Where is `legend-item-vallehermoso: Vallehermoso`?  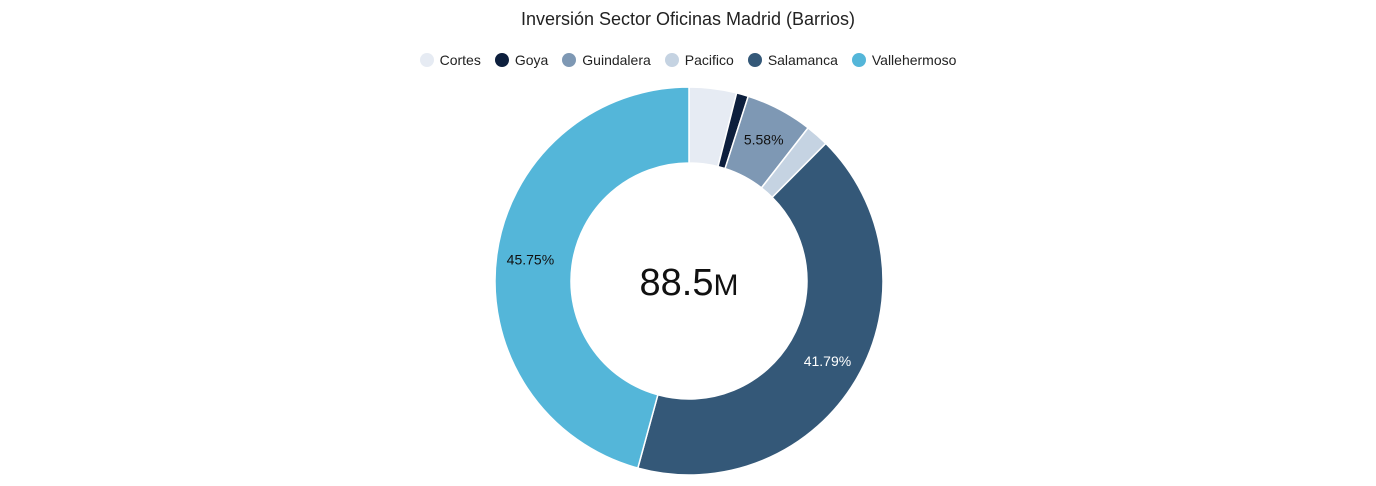
legend-item-vallehermoso: Vallehermoso is located at coordinates (904, 60).